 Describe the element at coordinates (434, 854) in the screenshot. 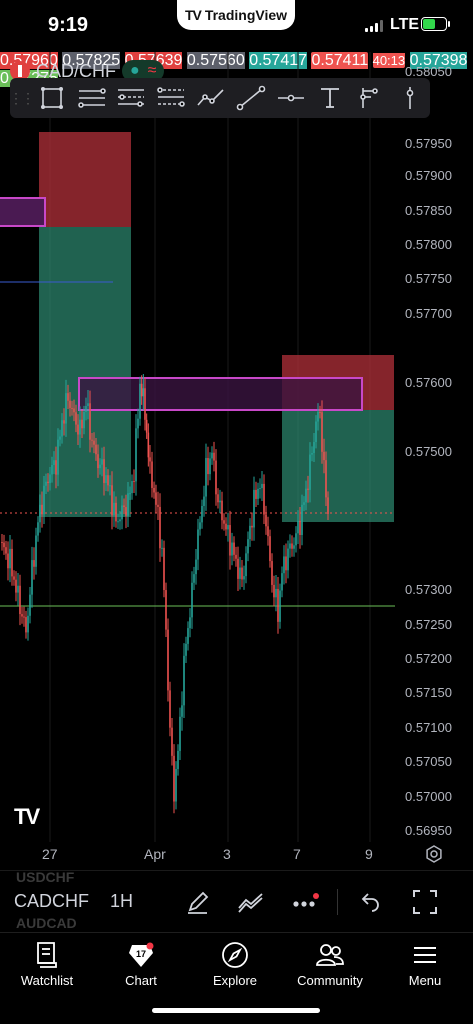

I see `chart-settings-icon` at that location.